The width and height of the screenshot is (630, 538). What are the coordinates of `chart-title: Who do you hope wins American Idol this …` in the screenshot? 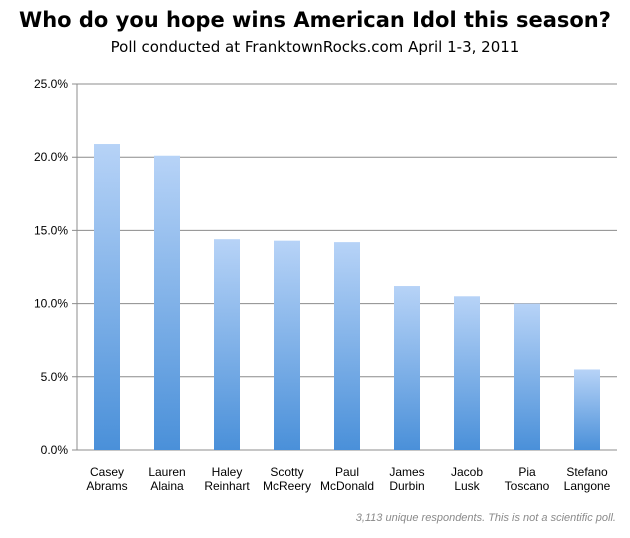 It's located at (315, 20).